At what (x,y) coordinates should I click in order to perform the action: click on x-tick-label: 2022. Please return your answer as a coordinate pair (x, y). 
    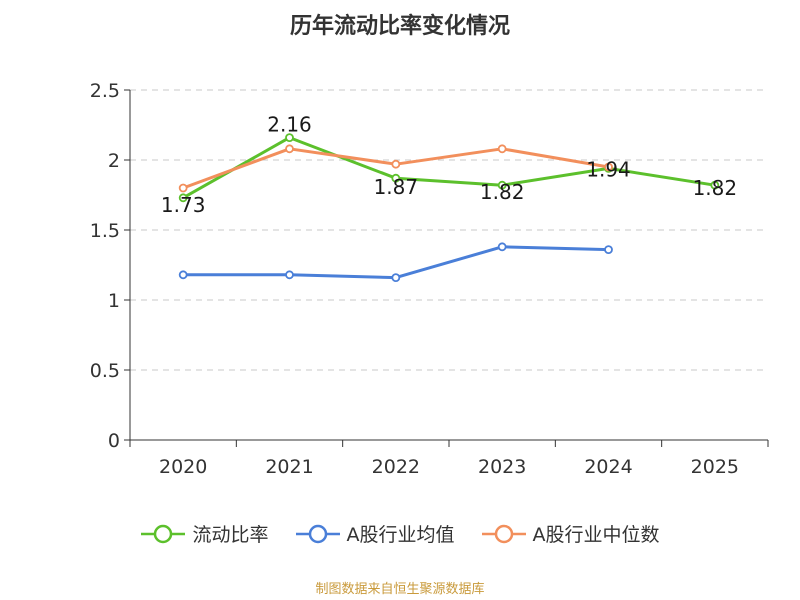
    Looking at the image, I should click on (396, 467).